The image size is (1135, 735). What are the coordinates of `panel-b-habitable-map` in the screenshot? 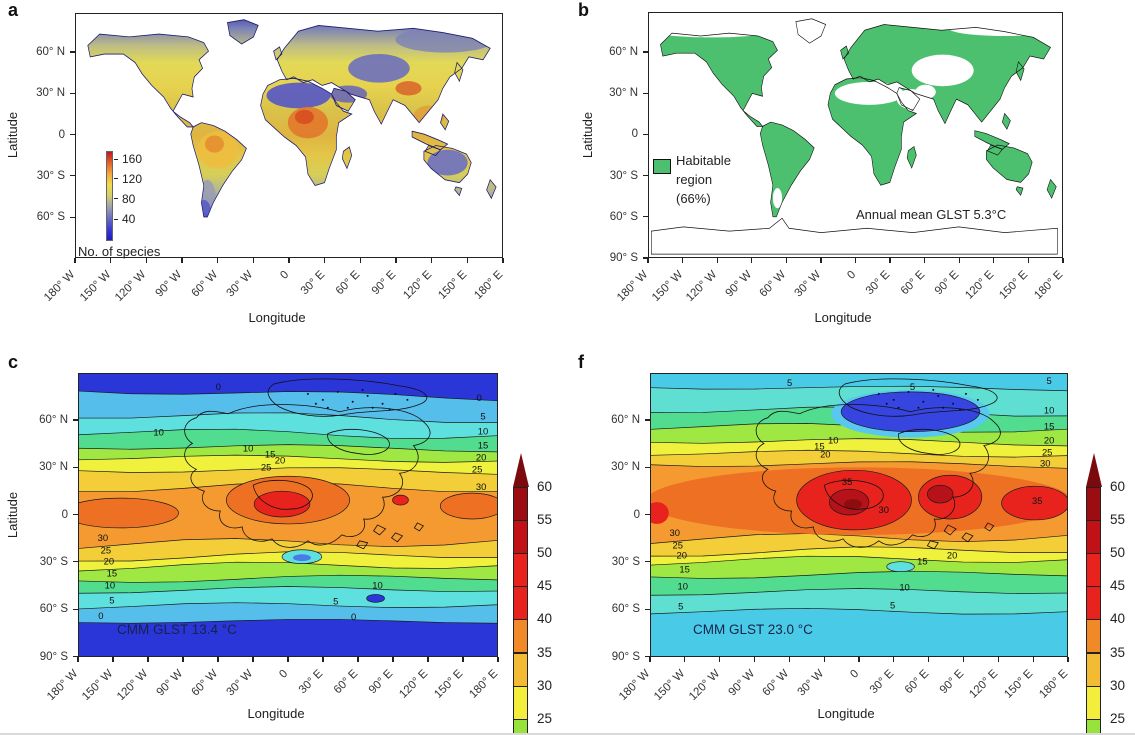 It's located at (855, 135).